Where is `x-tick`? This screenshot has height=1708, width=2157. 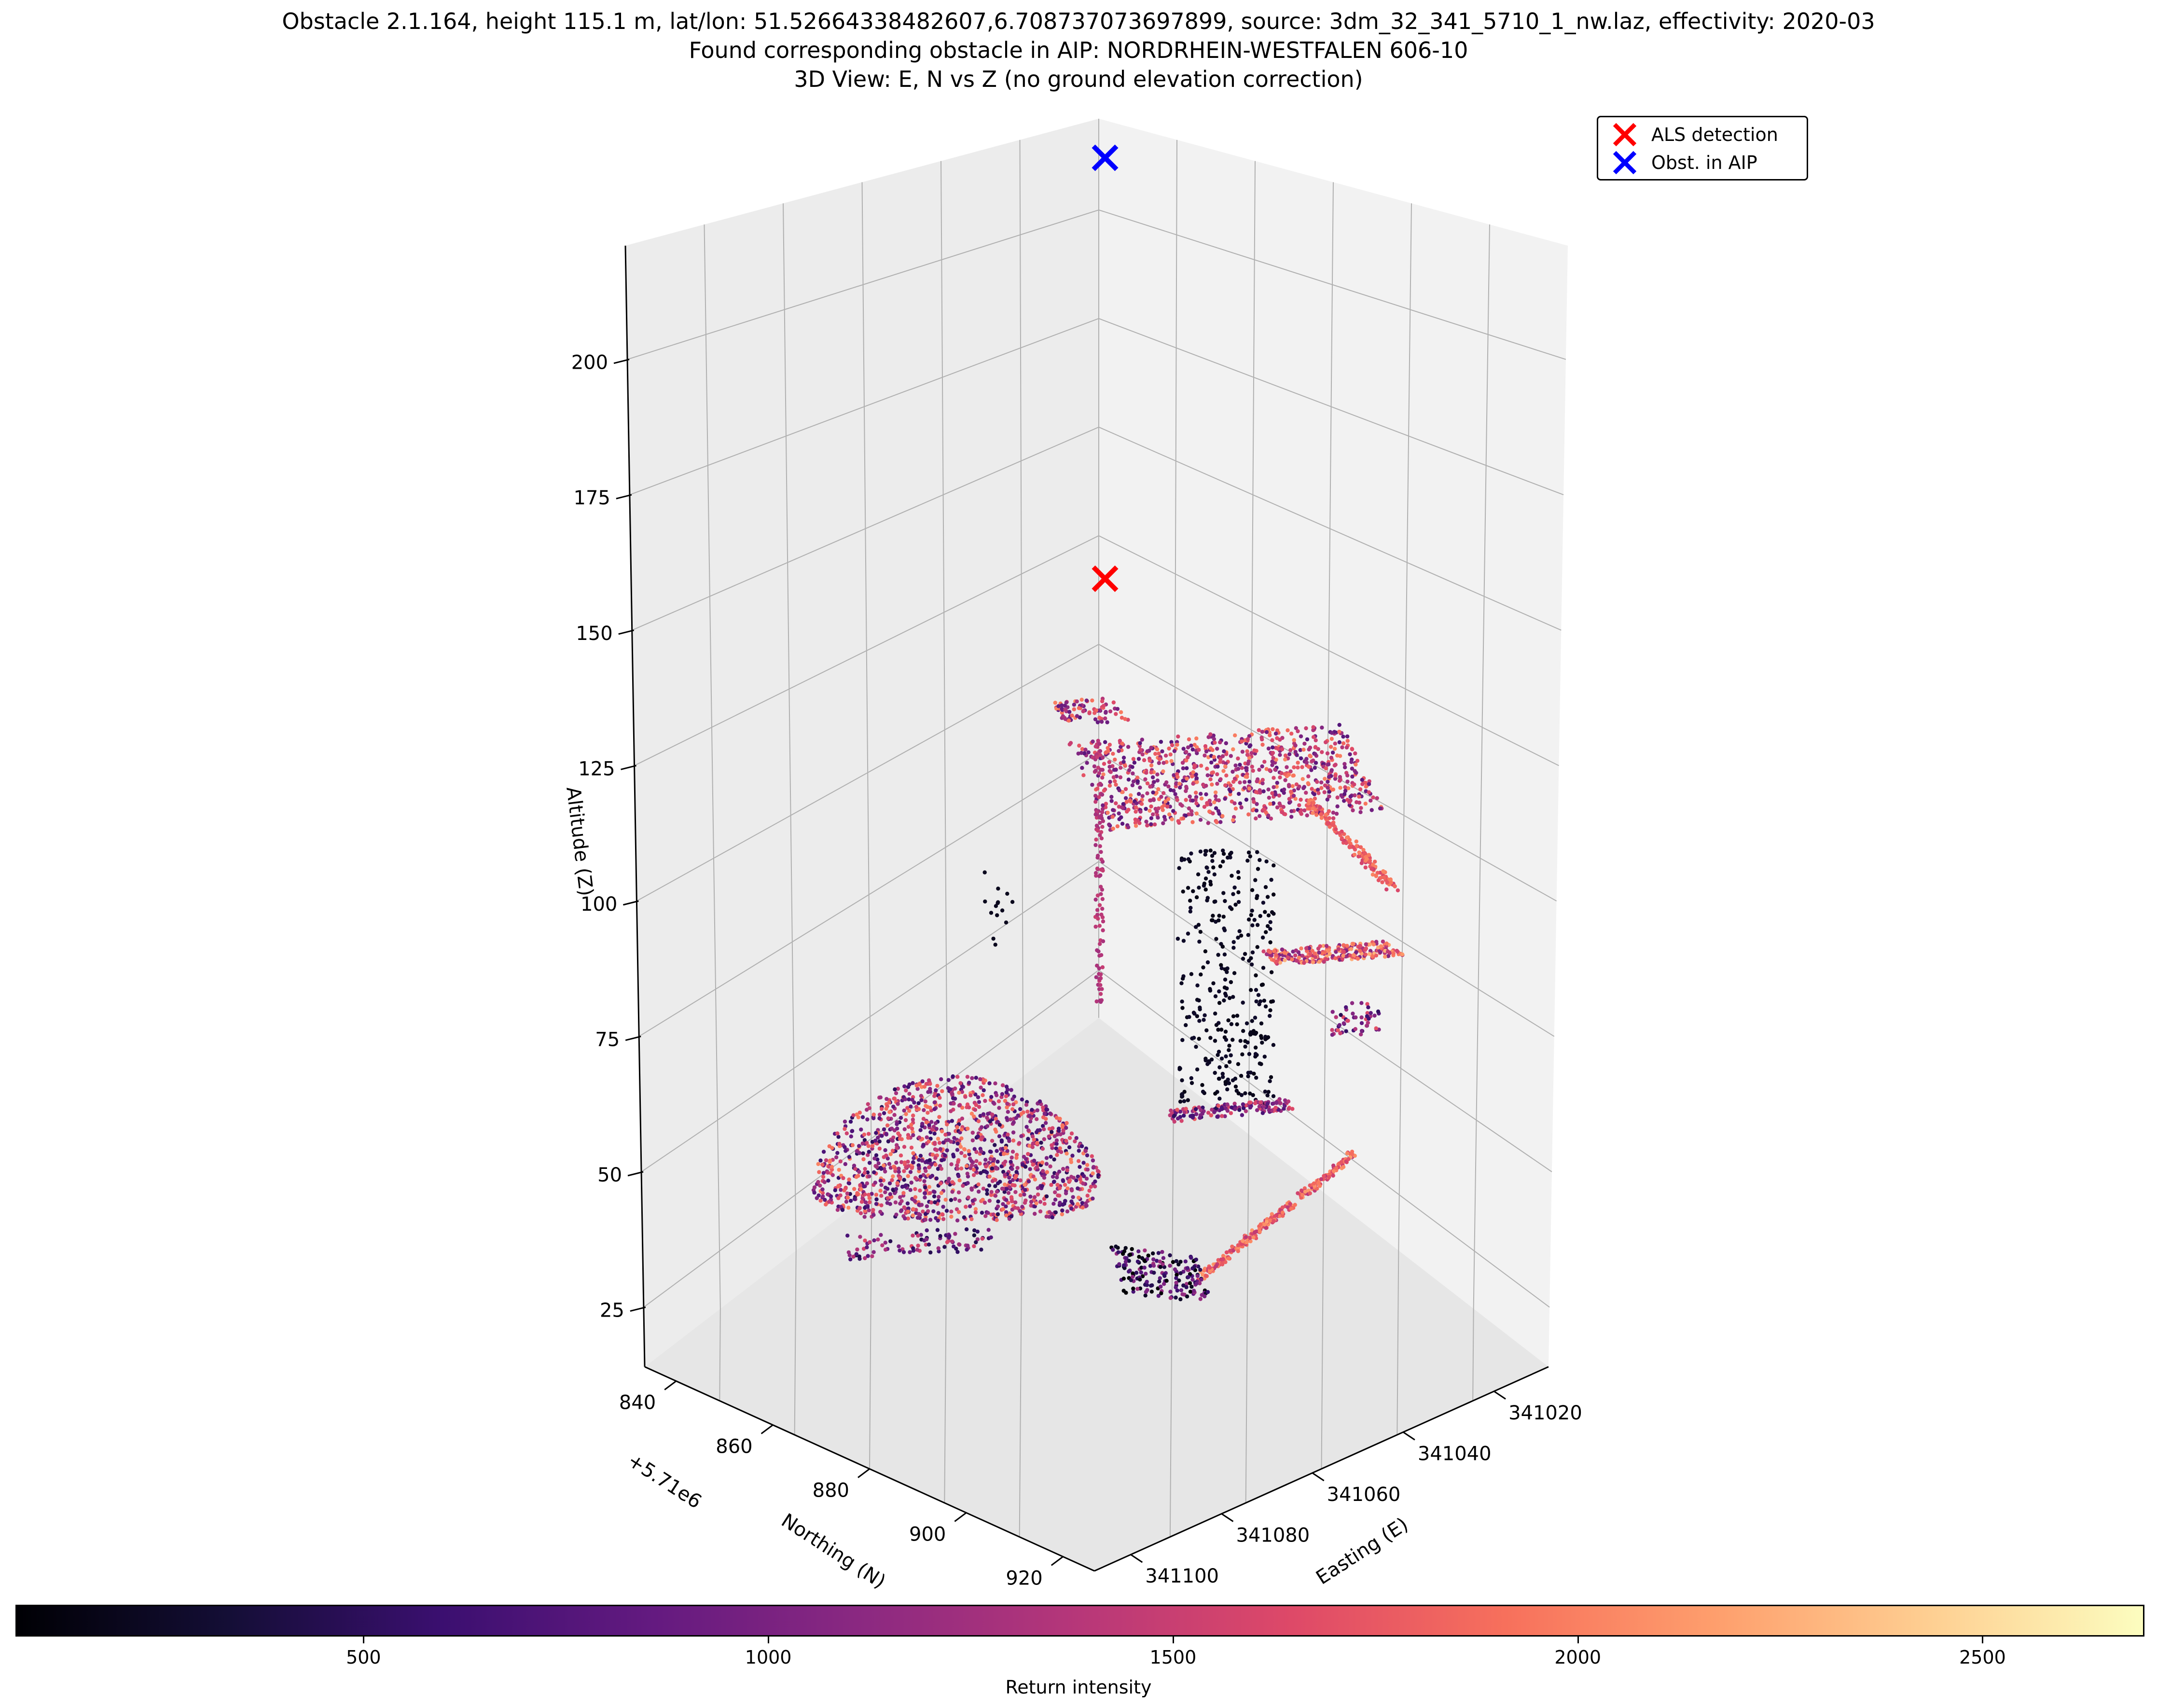 x-tick is located at coordinates (1409, 1436).